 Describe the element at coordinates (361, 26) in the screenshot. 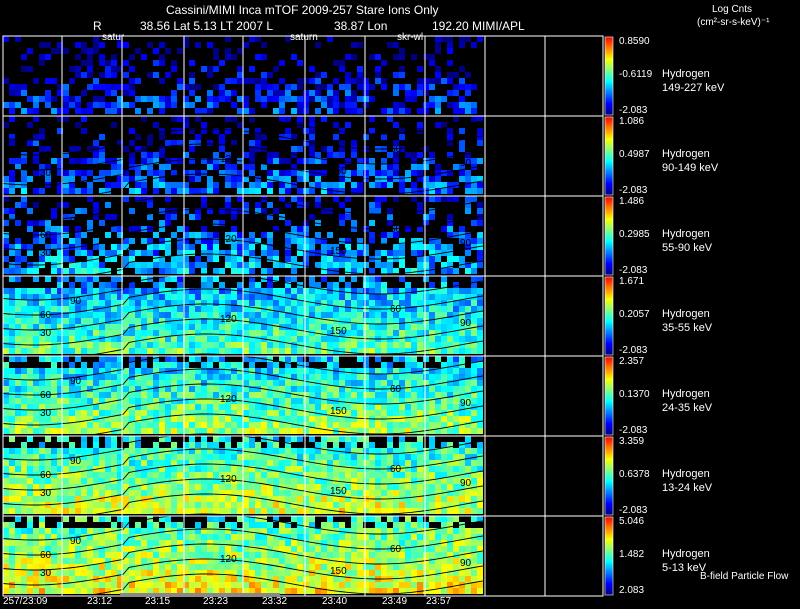

I see `longitude-value: 38.87 Lon` at that location.